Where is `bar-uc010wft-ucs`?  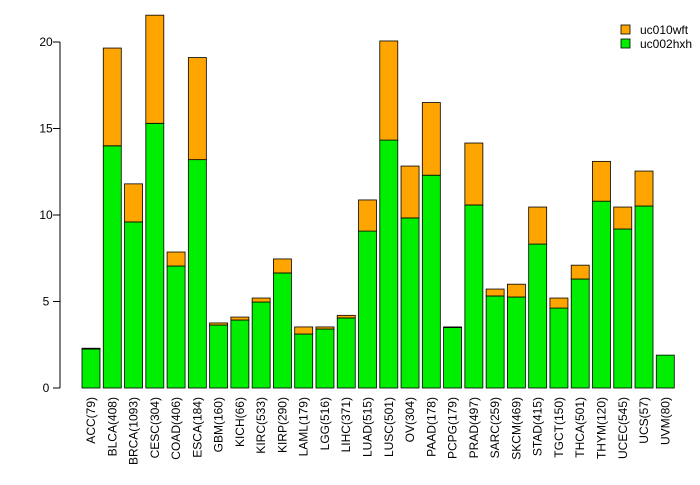 bar-uc010wft-ucs is located at coordinates (644, 188).